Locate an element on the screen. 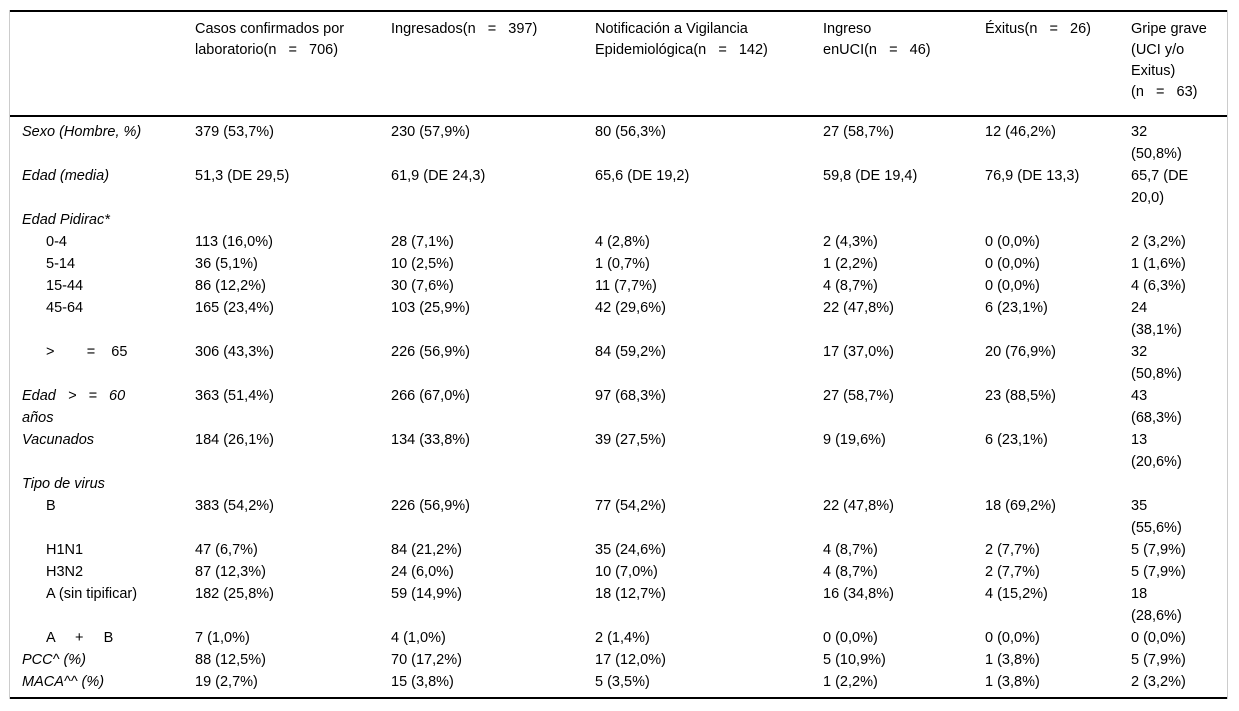 This screenshot has height=711, width=1239. cell: 30 (7,6%) is located at coordinates (422, 286).